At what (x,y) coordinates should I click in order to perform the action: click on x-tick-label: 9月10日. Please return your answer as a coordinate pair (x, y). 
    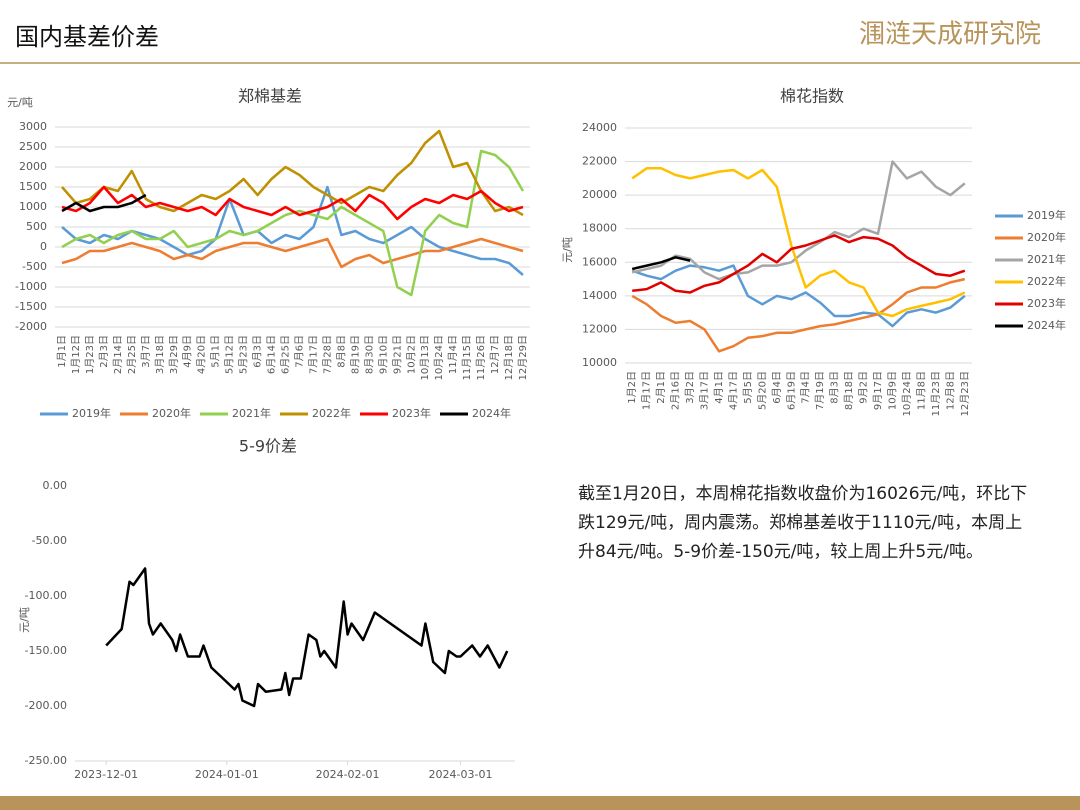
    Looking at the image, I should click on (383, 354).